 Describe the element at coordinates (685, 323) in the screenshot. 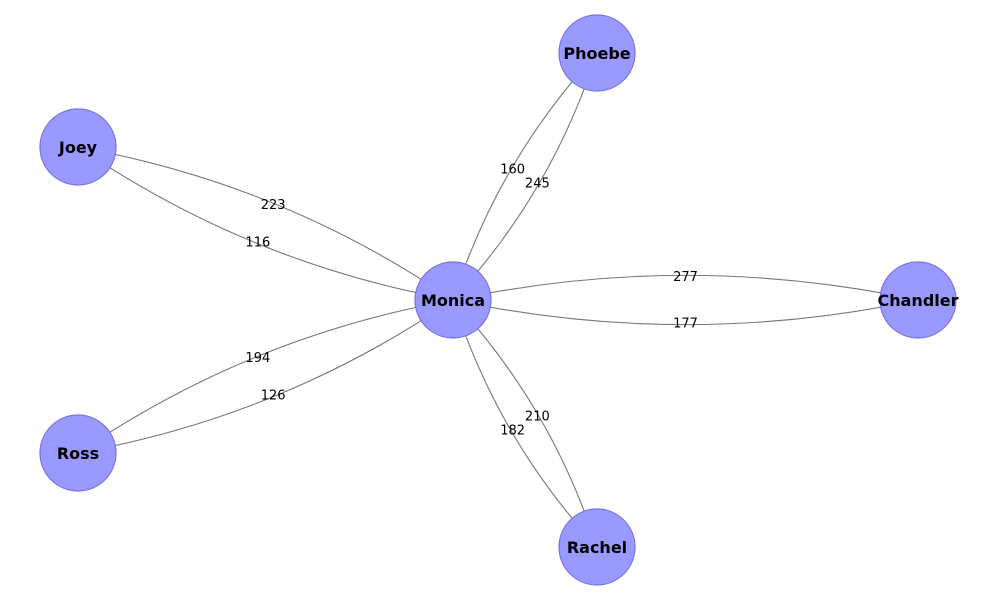

I see `edge-weight-label: 177` at that location.